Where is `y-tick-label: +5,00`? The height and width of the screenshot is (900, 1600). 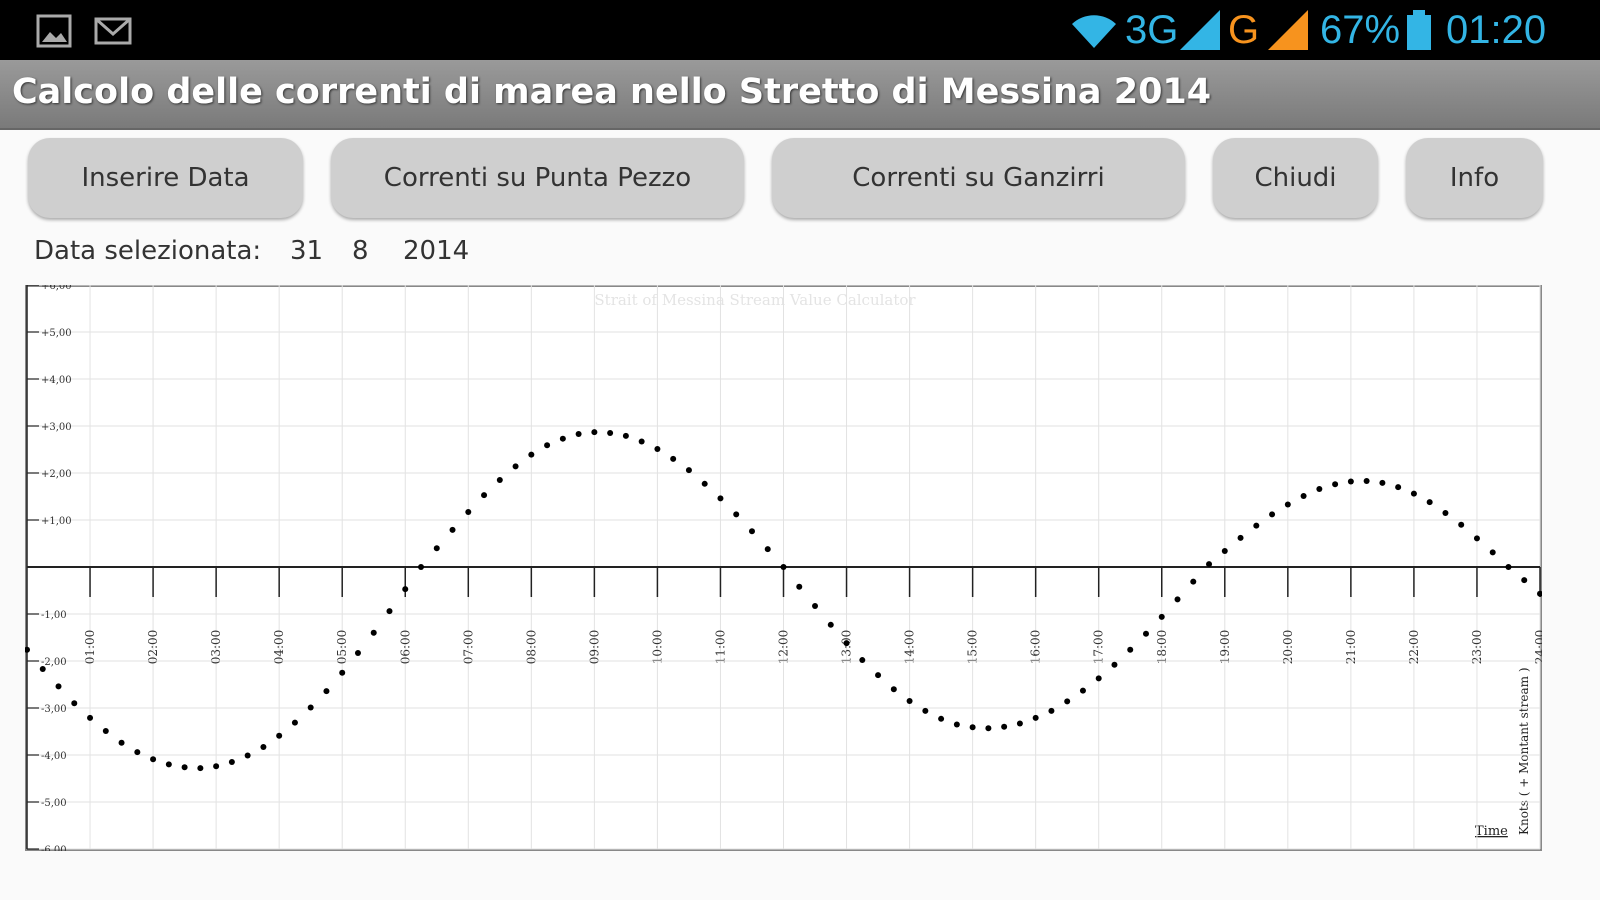
y-tick-label: +5,00 is located at coordinates (56, 333).